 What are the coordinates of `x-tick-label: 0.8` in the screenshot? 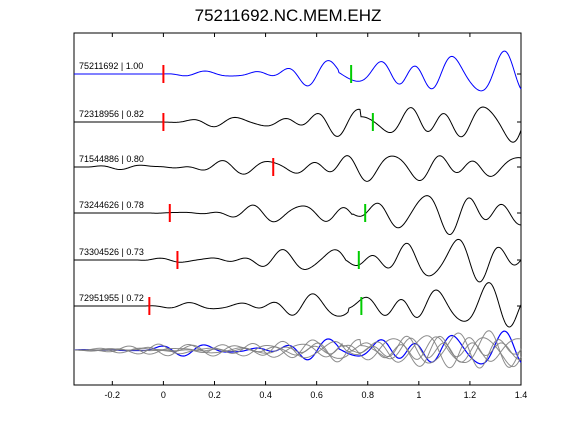 It's located at (367, 395).